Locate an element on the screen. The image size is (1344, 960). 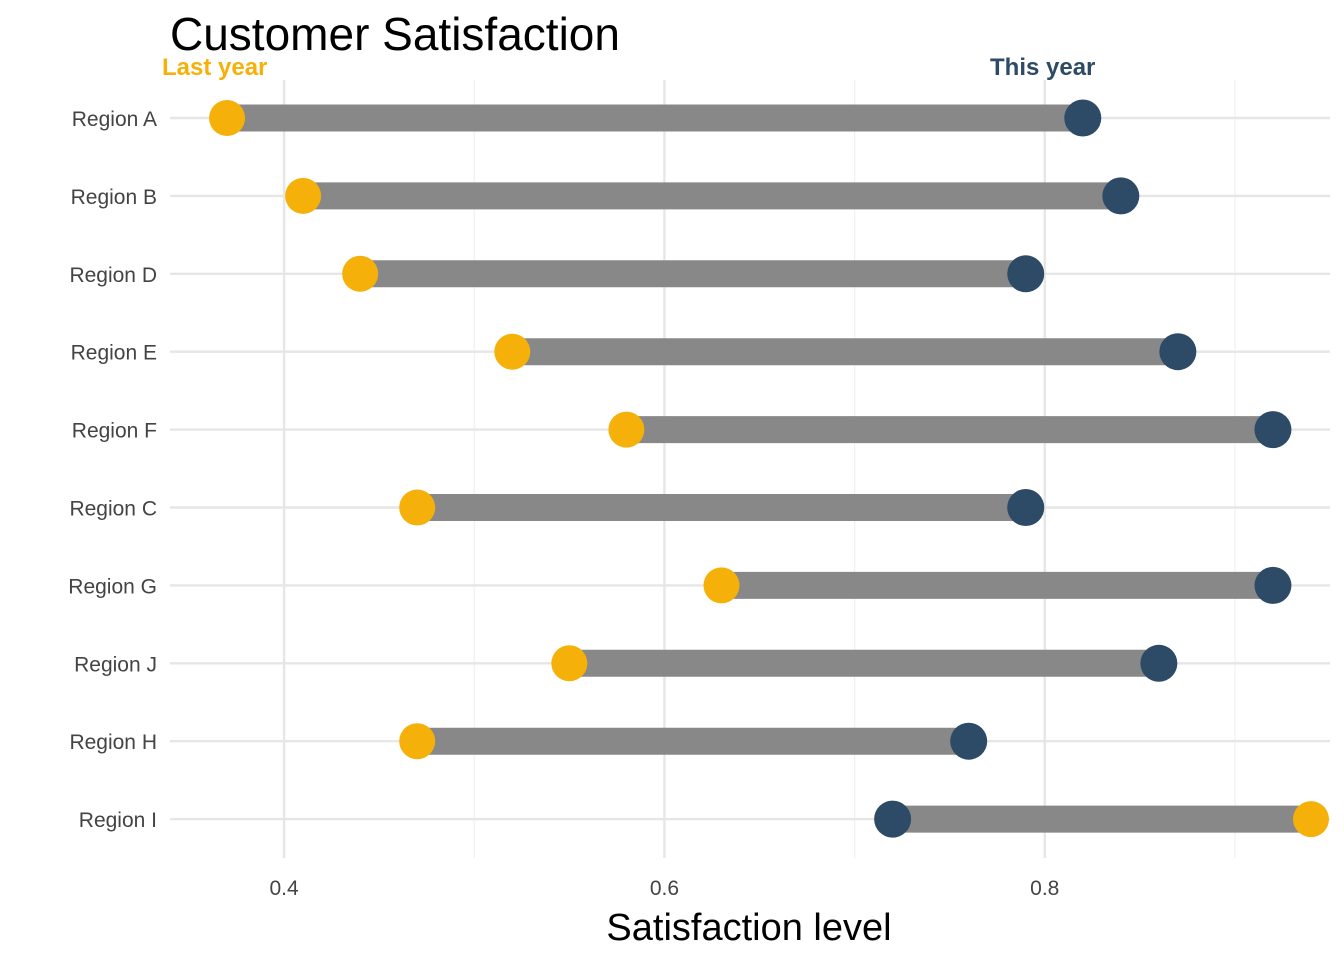
y-tick-label: Region E is located at coordinates (114, 353).